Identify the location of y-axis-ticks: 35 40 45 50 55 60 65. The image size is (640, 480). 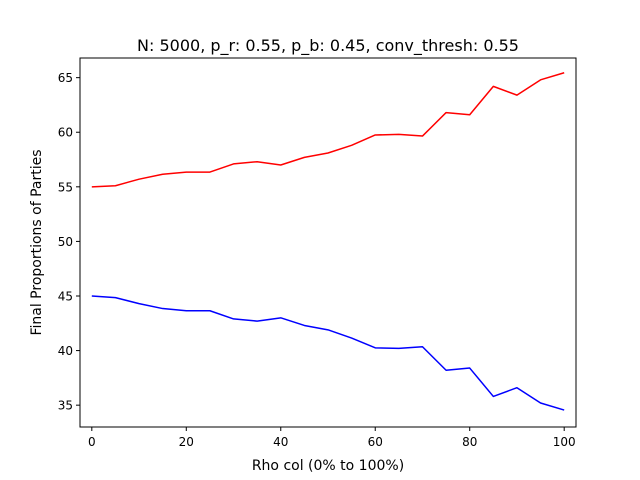
(69, 242).